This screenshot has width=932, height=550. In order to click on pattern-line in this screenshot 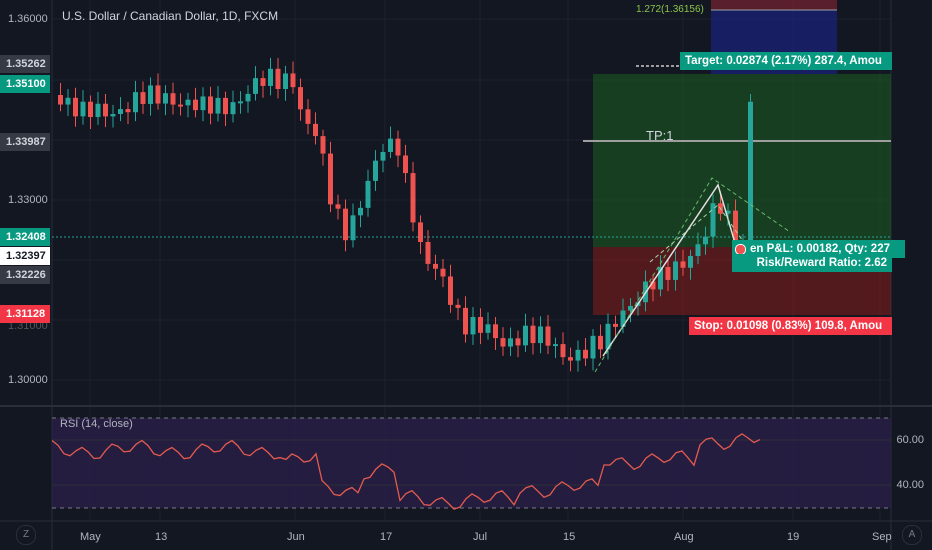, I will do `click(671, 270)`.